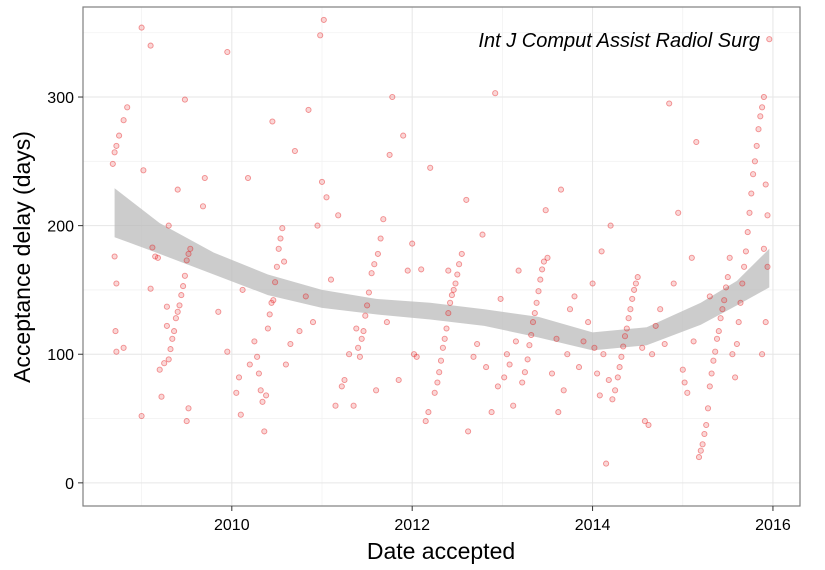 The height and width of the screenshot is (570, 825). What do you see at coordinates (619, 41) in the screenshot?
I see `chart-annotation: Int J Comput Assist Radiol Surg` at bounding box center [619, 41].